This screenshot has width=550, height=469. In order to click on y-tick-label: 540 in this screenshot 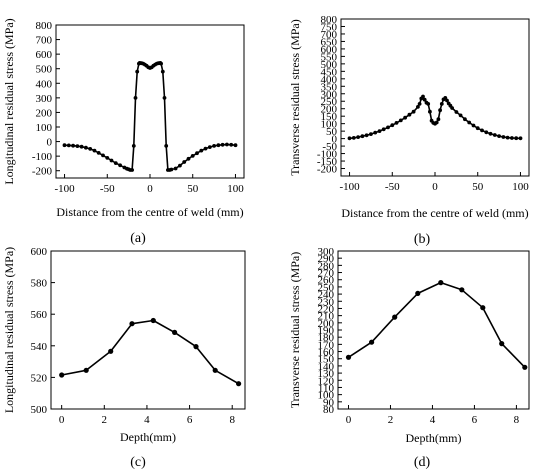, I will do `click(39, 347)`.